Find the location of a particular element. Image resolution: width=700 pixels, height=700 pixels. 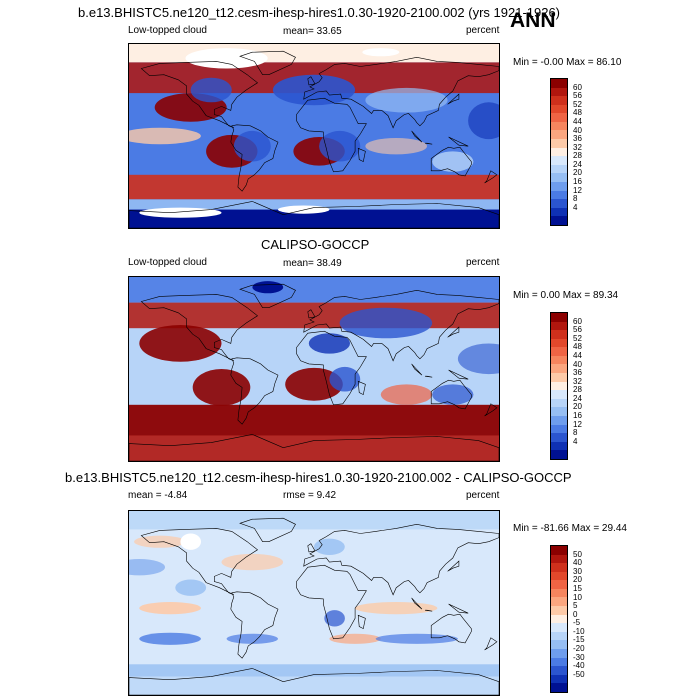

cloud-map-difference is located at coordinates (314, 603).